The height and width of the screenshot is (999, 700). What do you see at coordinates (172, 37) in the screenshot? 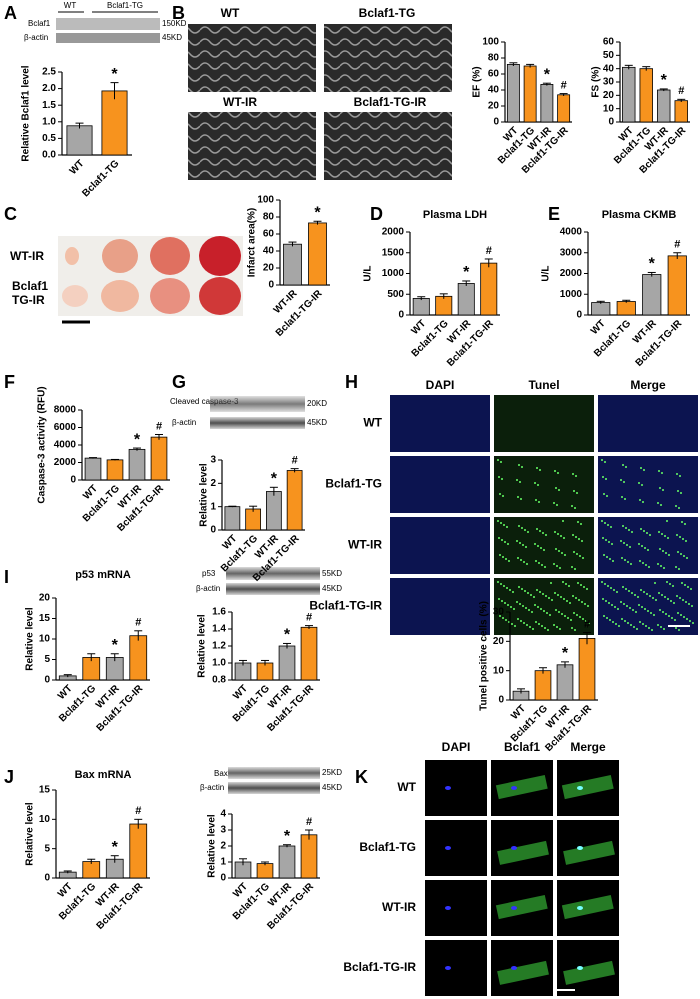
I see `blot-size: 45KD` at bounding box center [172, 37].